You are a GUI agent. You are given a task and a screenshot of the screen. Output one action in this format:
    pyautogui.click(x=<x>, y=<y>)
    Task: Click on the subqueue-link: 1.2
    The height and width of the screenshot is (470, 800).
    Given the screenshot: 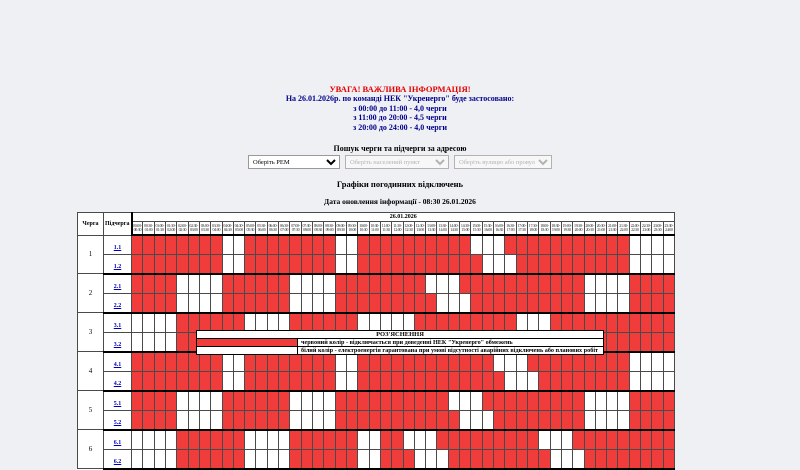 What is the action you would take?
    pyautogui.click(x=117, y=266)
    